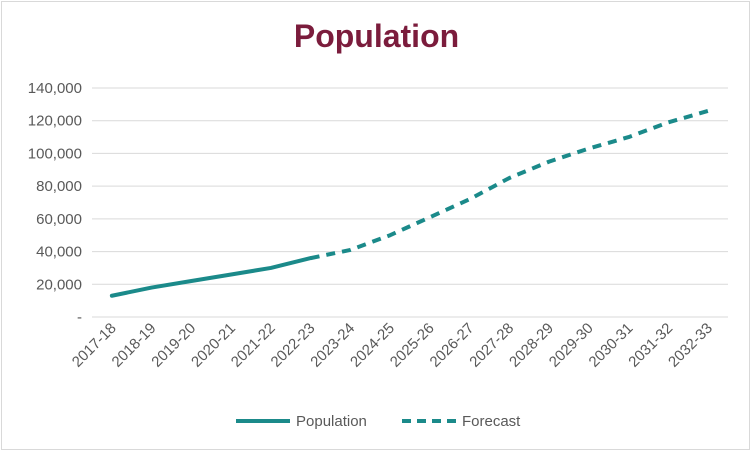 The width and height of the screenshot is (753, 453). What do you see at coordinates (55, 153) in the screenshot?
I see `y-tick-label: 100,000` at bounding box center [55, 153].